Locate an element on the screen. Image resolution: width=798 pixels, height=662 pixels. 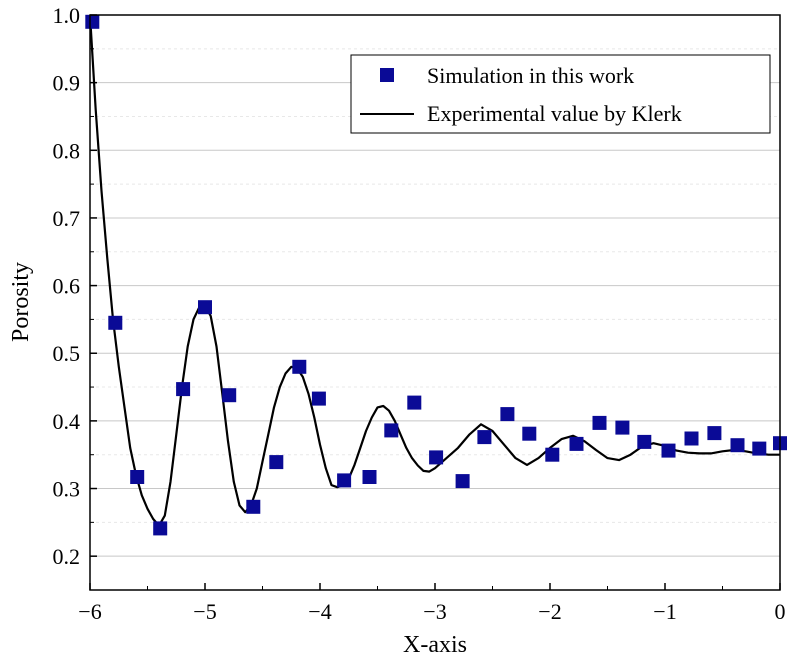
x-tick-label: −5 is located at coordinates (204, 611).